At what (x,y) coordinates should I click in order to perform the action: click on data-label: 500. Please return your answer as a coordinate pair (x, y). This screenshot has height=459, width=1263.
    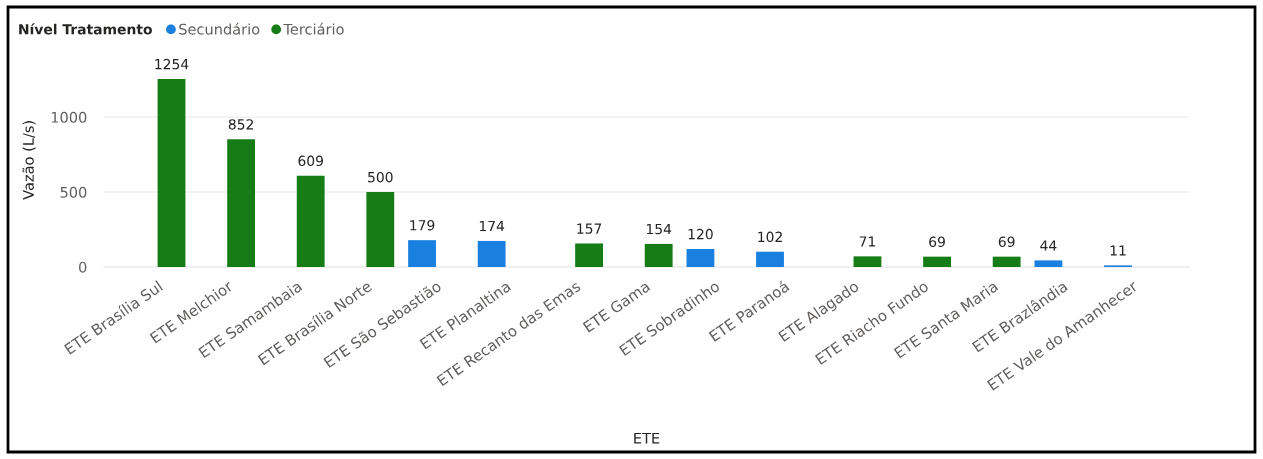
    Looking at the image, I should click on (380, 177).